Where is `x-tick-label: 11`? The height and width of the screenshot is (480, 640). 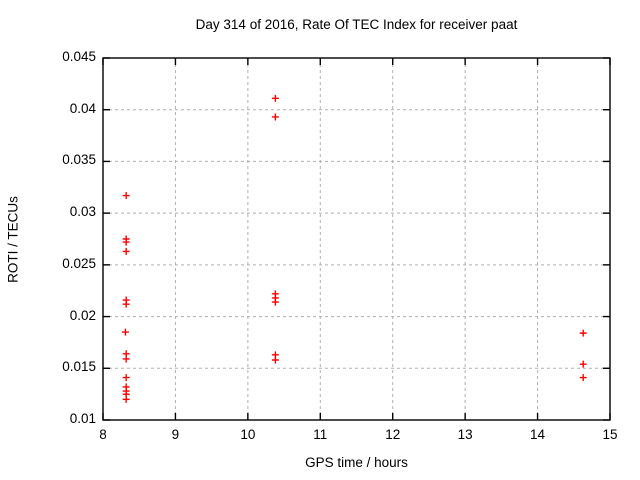
x-tick-label: 11 is located at coordinates (320, 434).